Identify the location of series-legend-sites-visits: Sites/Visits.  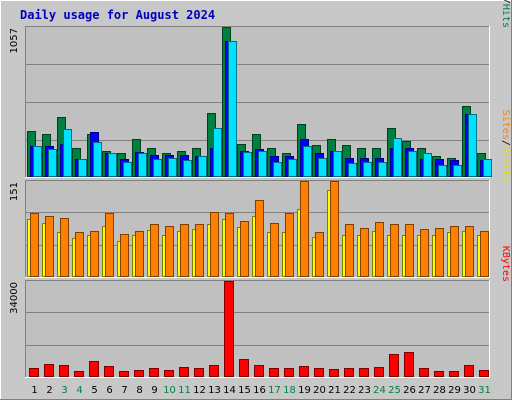
(505, 146).